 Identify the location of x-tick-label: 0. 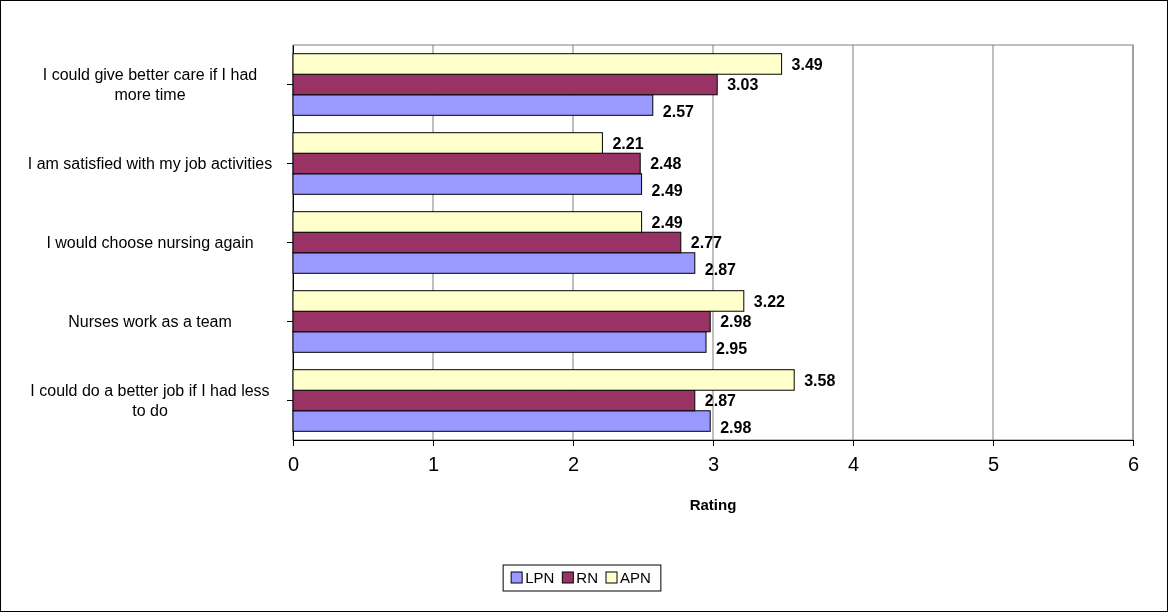
(293, 464).